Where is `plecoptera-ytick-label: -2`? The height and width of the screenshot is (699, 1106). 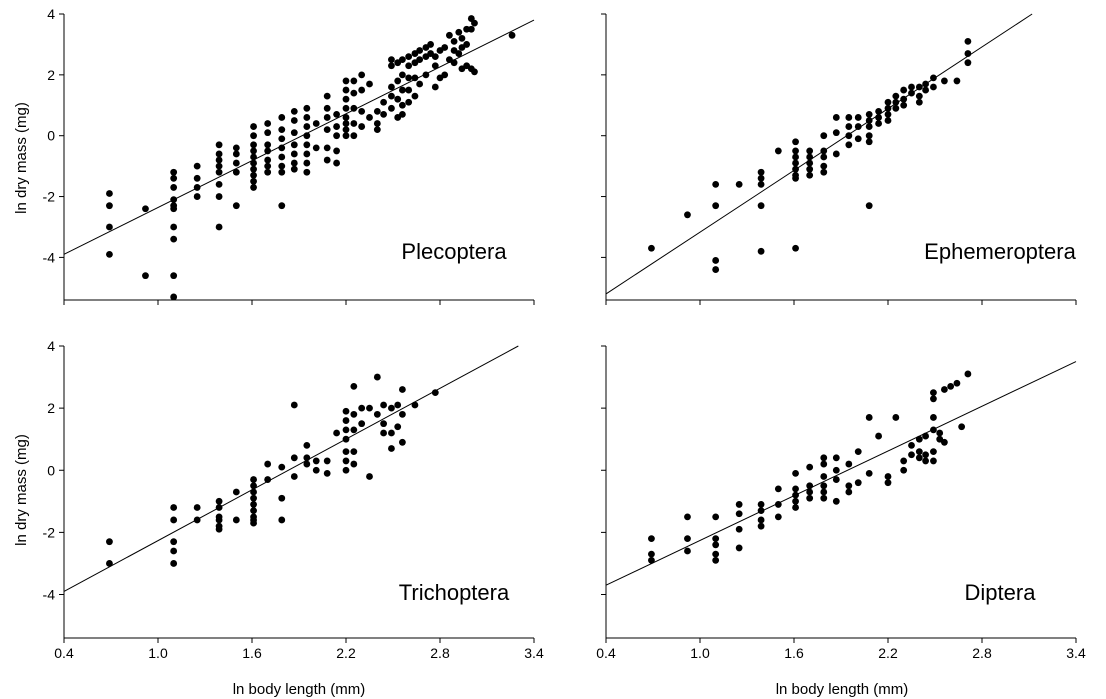
plecoptera-ytick-label: -2 is located at coordinates (49, 197).